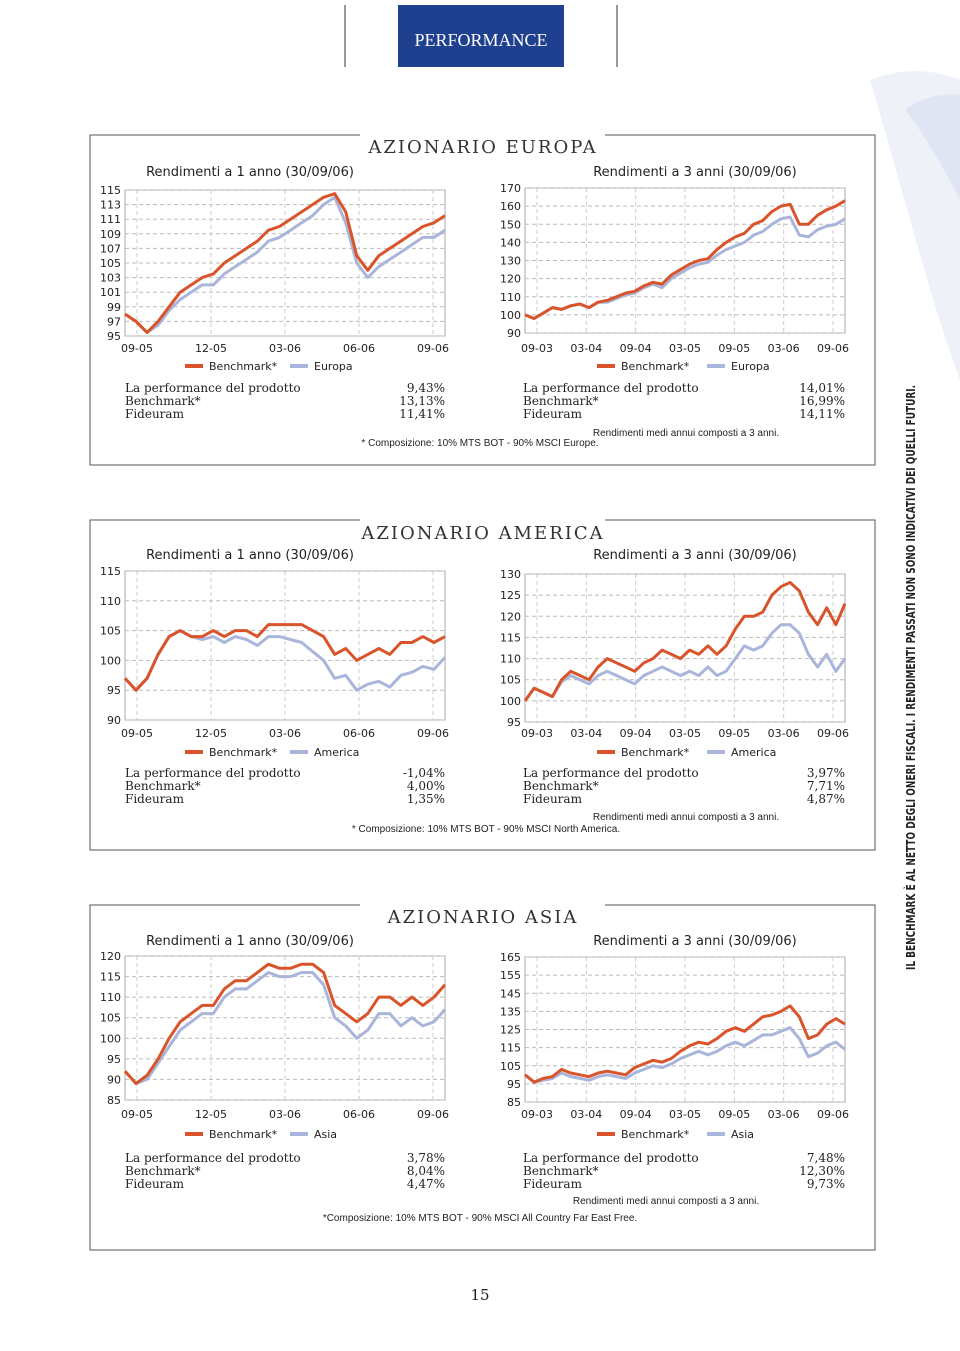  I want to click on y-tick-label: 85, so click(114, 1100).